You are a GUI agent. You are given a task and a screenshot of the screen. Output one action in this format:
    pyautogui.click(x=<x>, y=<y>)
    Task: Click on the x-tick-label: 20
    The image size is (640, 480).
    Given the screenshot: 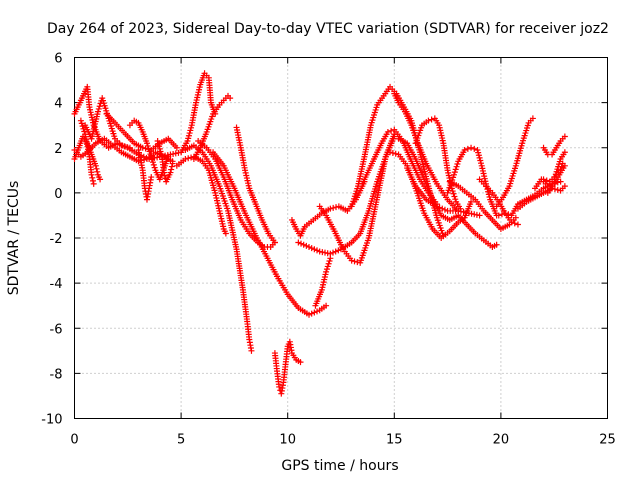 What is the action you would take?
    pyautogui.click(x=501, y=440)
    